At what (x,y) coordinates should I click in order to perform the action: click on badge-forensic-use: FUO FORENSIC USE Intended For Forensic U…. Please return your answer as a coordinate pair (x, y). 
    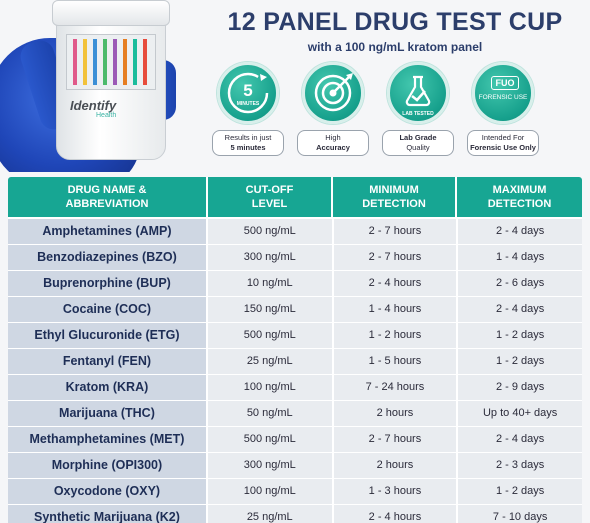
    Looking at the image, I should click on (503, 109).